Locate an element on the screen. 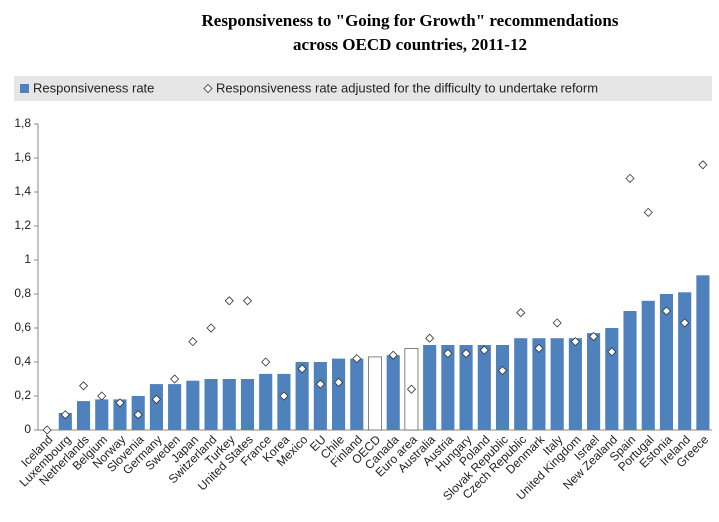  y-tick-label: 0,2 is located at coordinates (22, 395).